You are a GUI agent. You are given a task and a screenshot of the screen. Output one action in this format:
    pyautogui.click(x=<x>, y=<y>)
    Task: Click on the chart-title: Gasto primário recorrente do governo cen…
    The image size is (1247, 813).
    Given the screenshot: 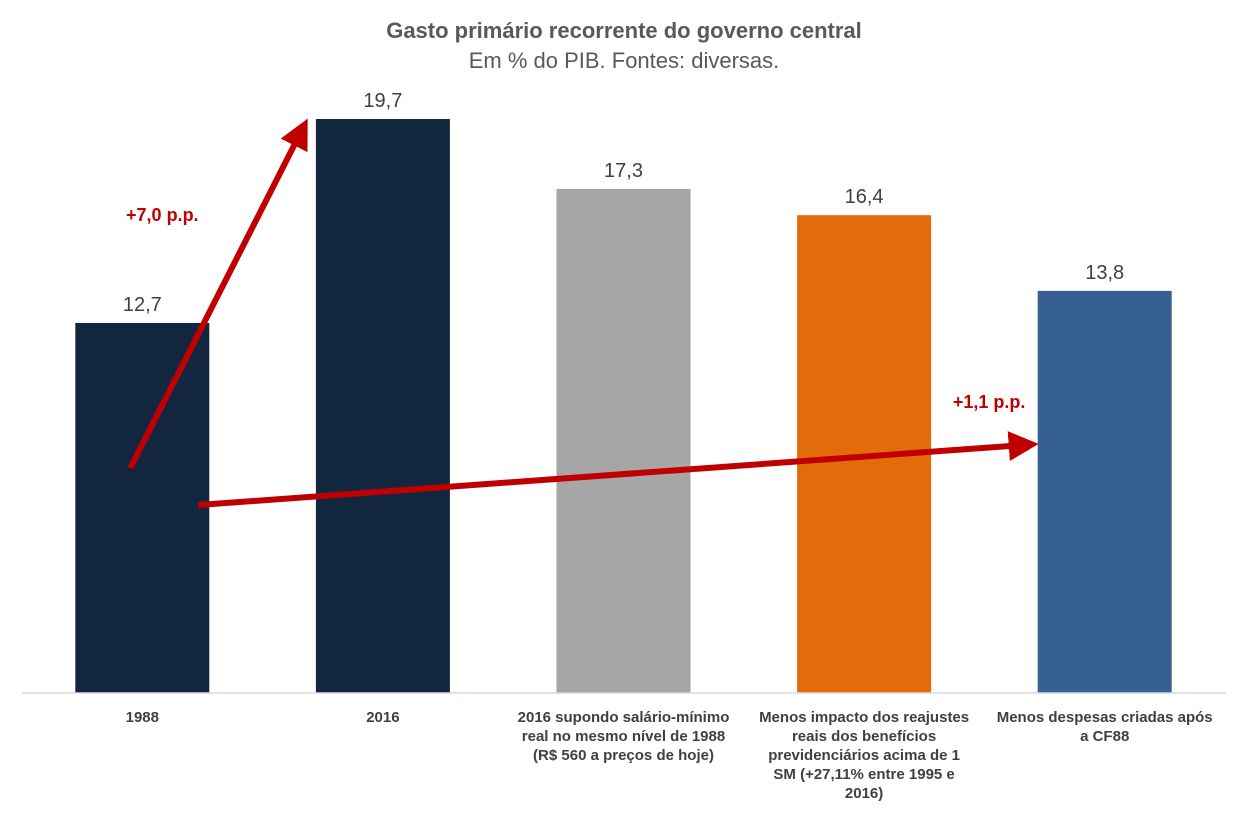 What is the action you would take?
    pyautogui.click(x=624, y=30)
    